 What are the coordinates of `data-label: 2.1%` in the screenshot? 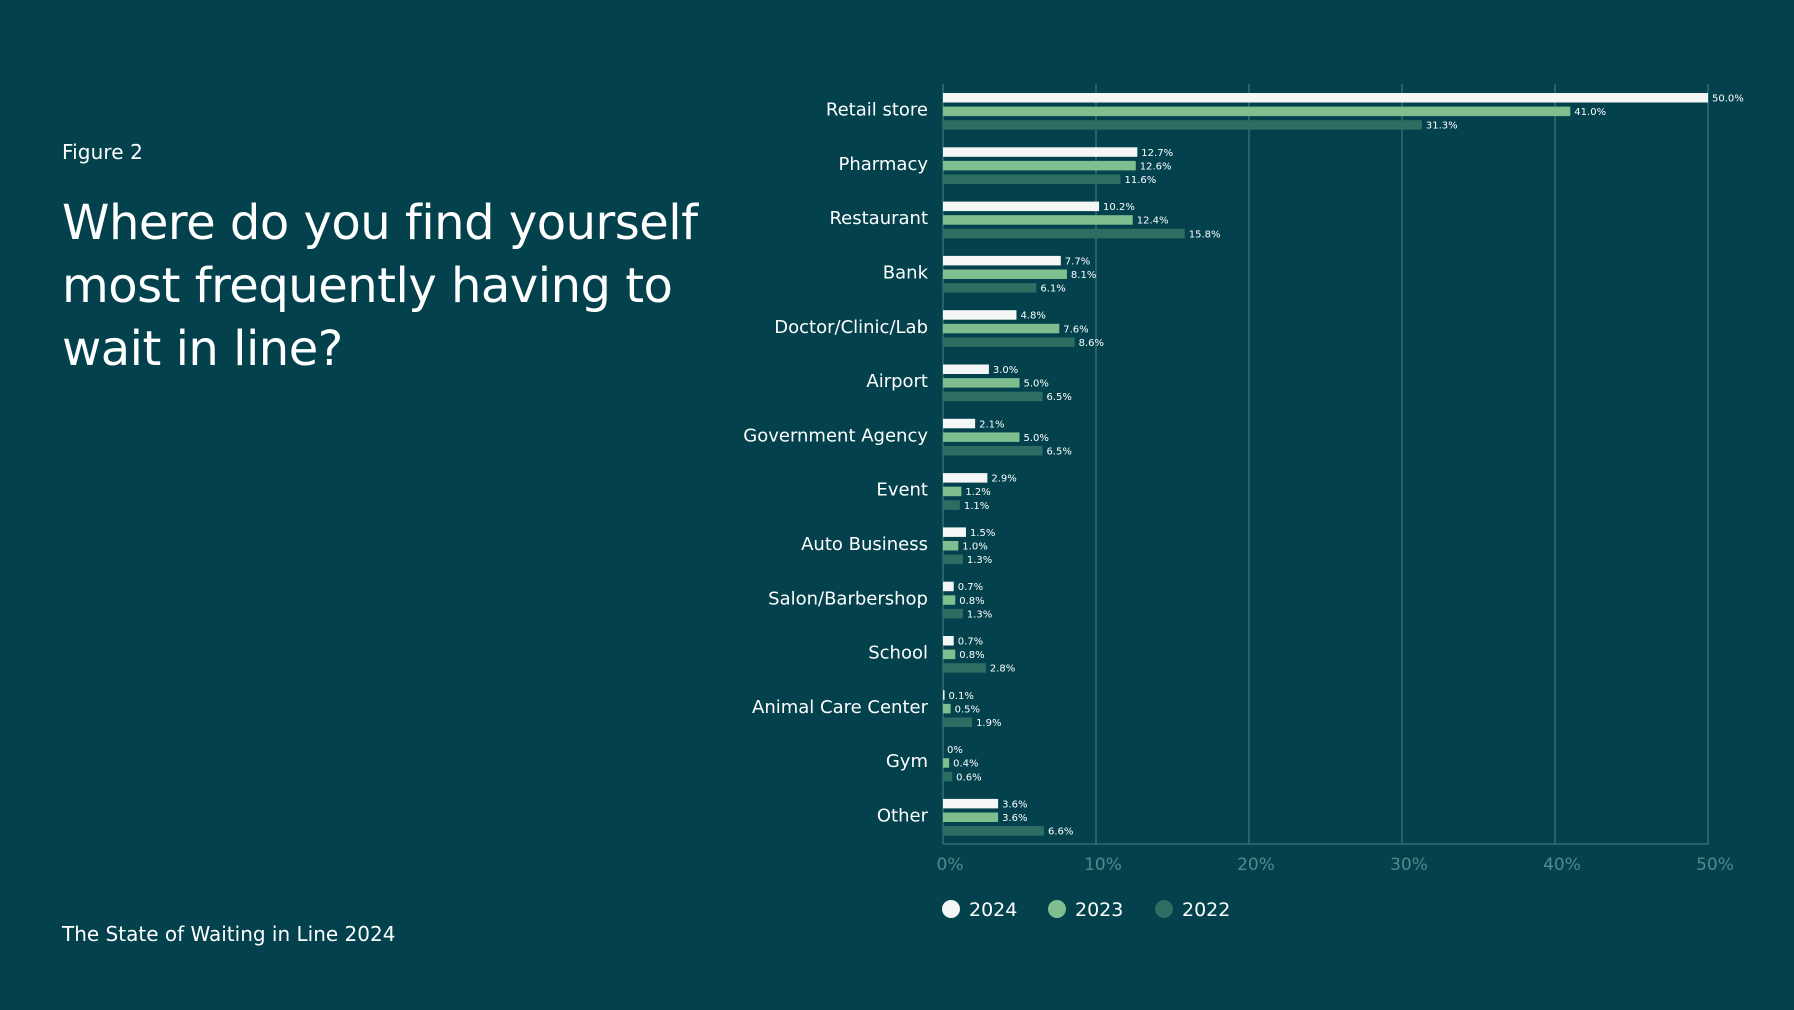 It's located at (991, 424).